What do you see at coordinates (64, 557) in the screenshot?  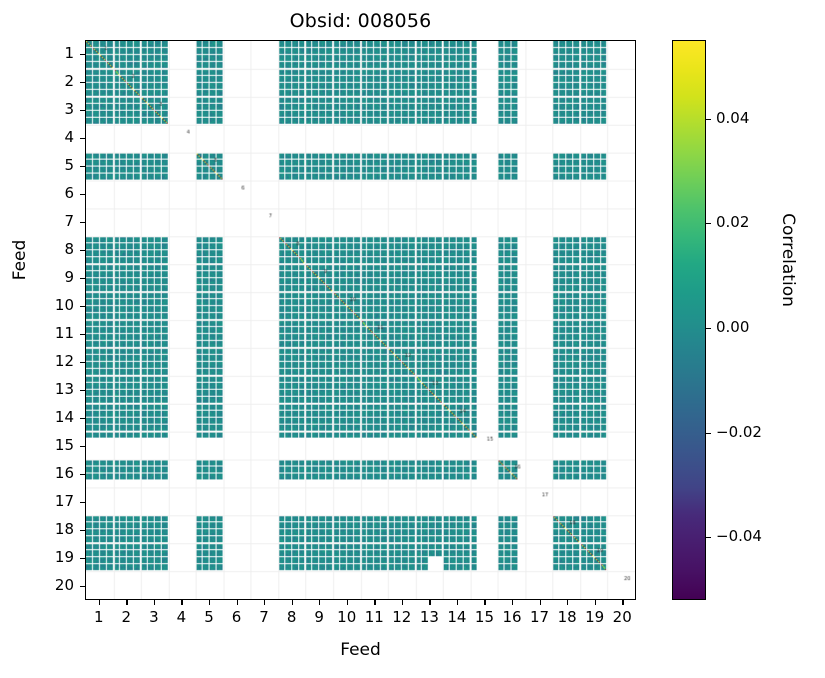 I see `y-tick-label-19: 19` at bounding box center [64, 557].